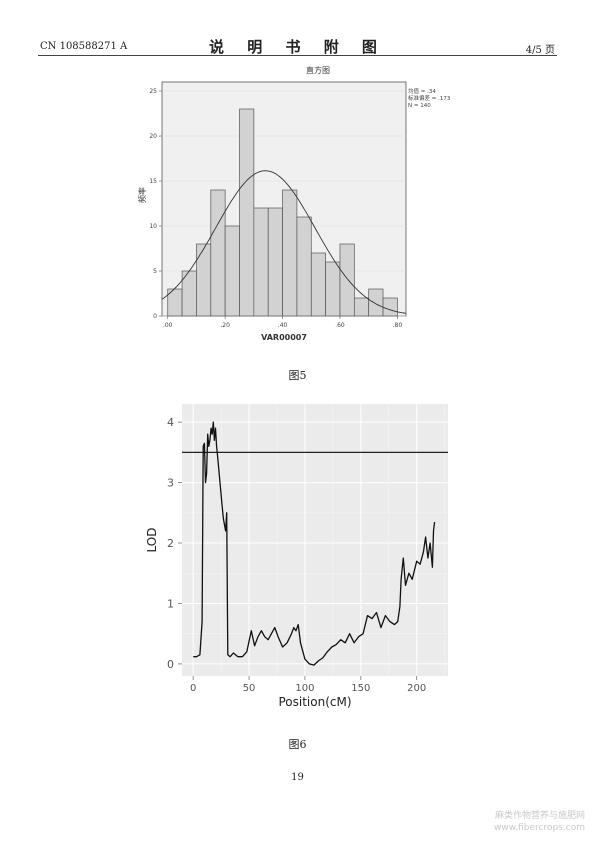 The image size is (595, 842). Describe the element at coordinates (283, 325) in the screenshot. I see `fig5-xtick-label: .40` at that location.